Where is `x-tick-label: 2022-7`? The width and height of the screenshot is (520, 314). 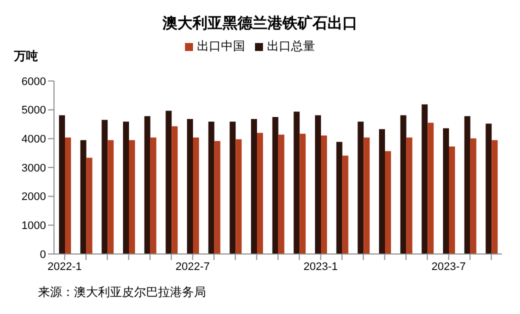
x-tick-label: 2022-7 is located at coordinates (193, 266).